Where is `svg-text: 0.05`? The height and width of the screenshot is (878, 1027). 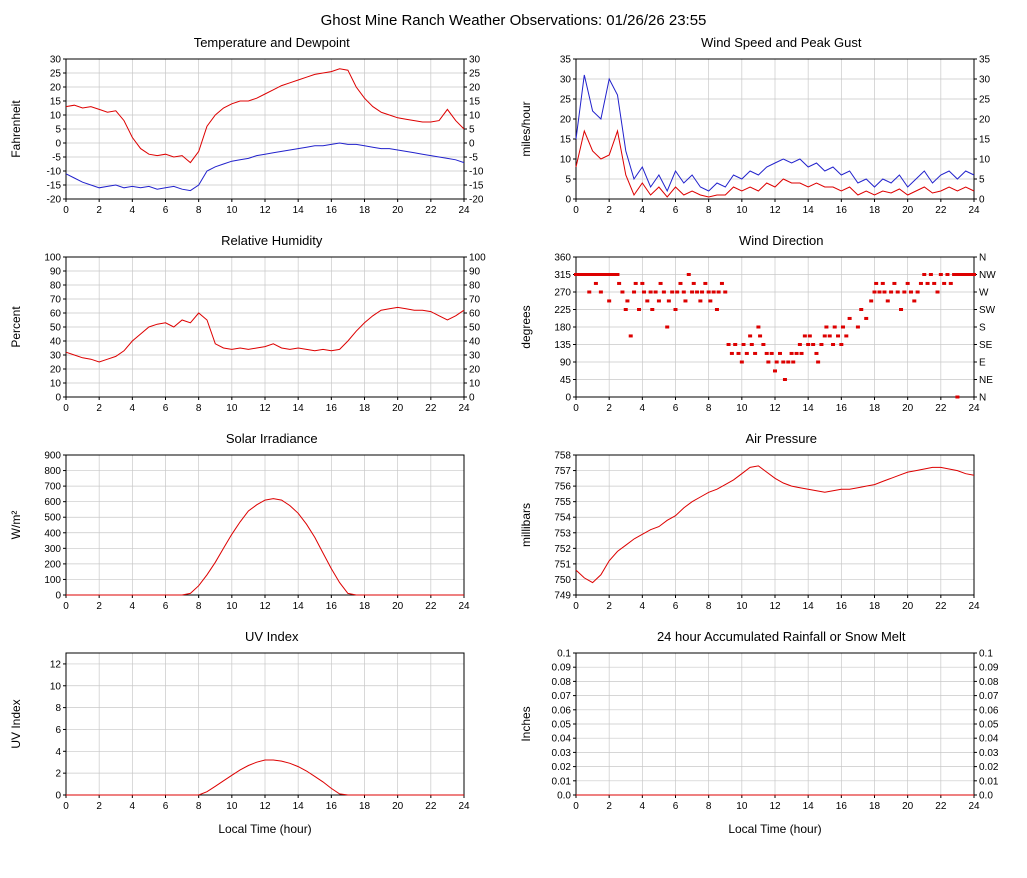
svg-text: 0.05 is located at coordinates (561, 725).